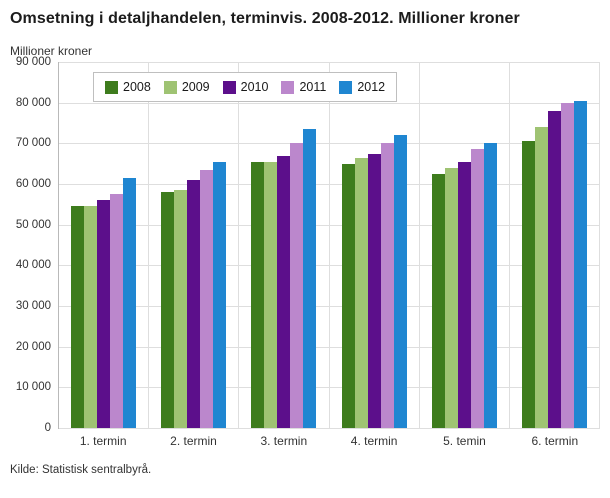 Image resolution: width=610 pixels, height=498 pixels. What do you see at coordinates (400, 281) in the screenshot?
I see `bar-2012-4-termin` at bounding box center [400, 281].